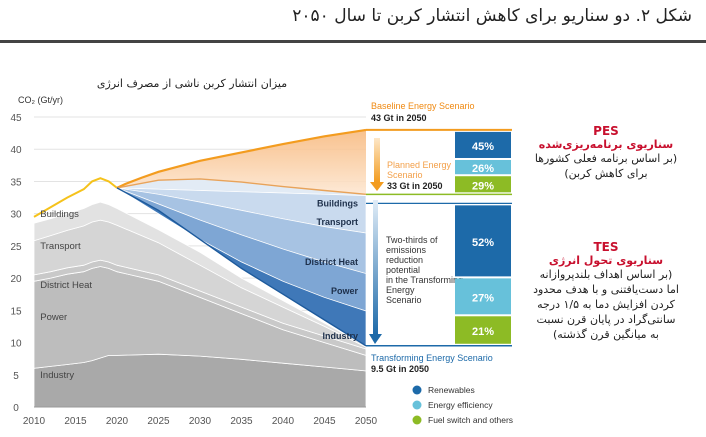 The image size is (706, 437). Describe the element at coordinates (606, 260) in the screenshot. I see `tes-name: سناریوی تحول انرژی` at that location.